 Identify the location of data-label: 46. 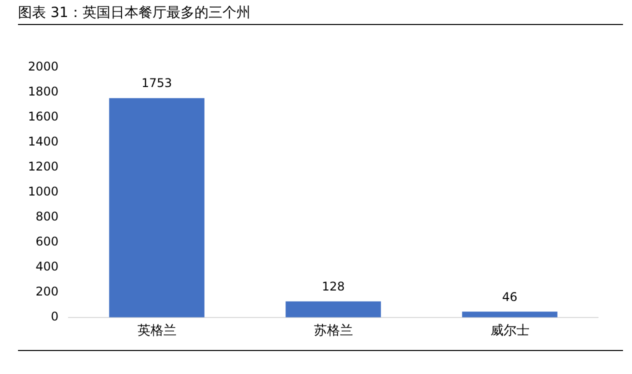
(510, 297).